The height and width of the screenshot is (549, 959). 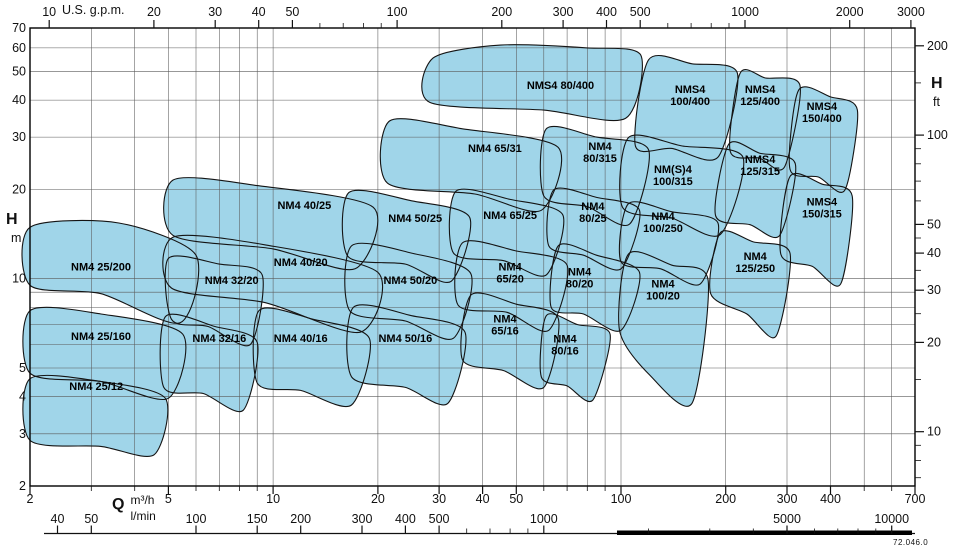 I want to click on region-label-nm4-40-16: NM4 40/16, so click(x=301, y=339).